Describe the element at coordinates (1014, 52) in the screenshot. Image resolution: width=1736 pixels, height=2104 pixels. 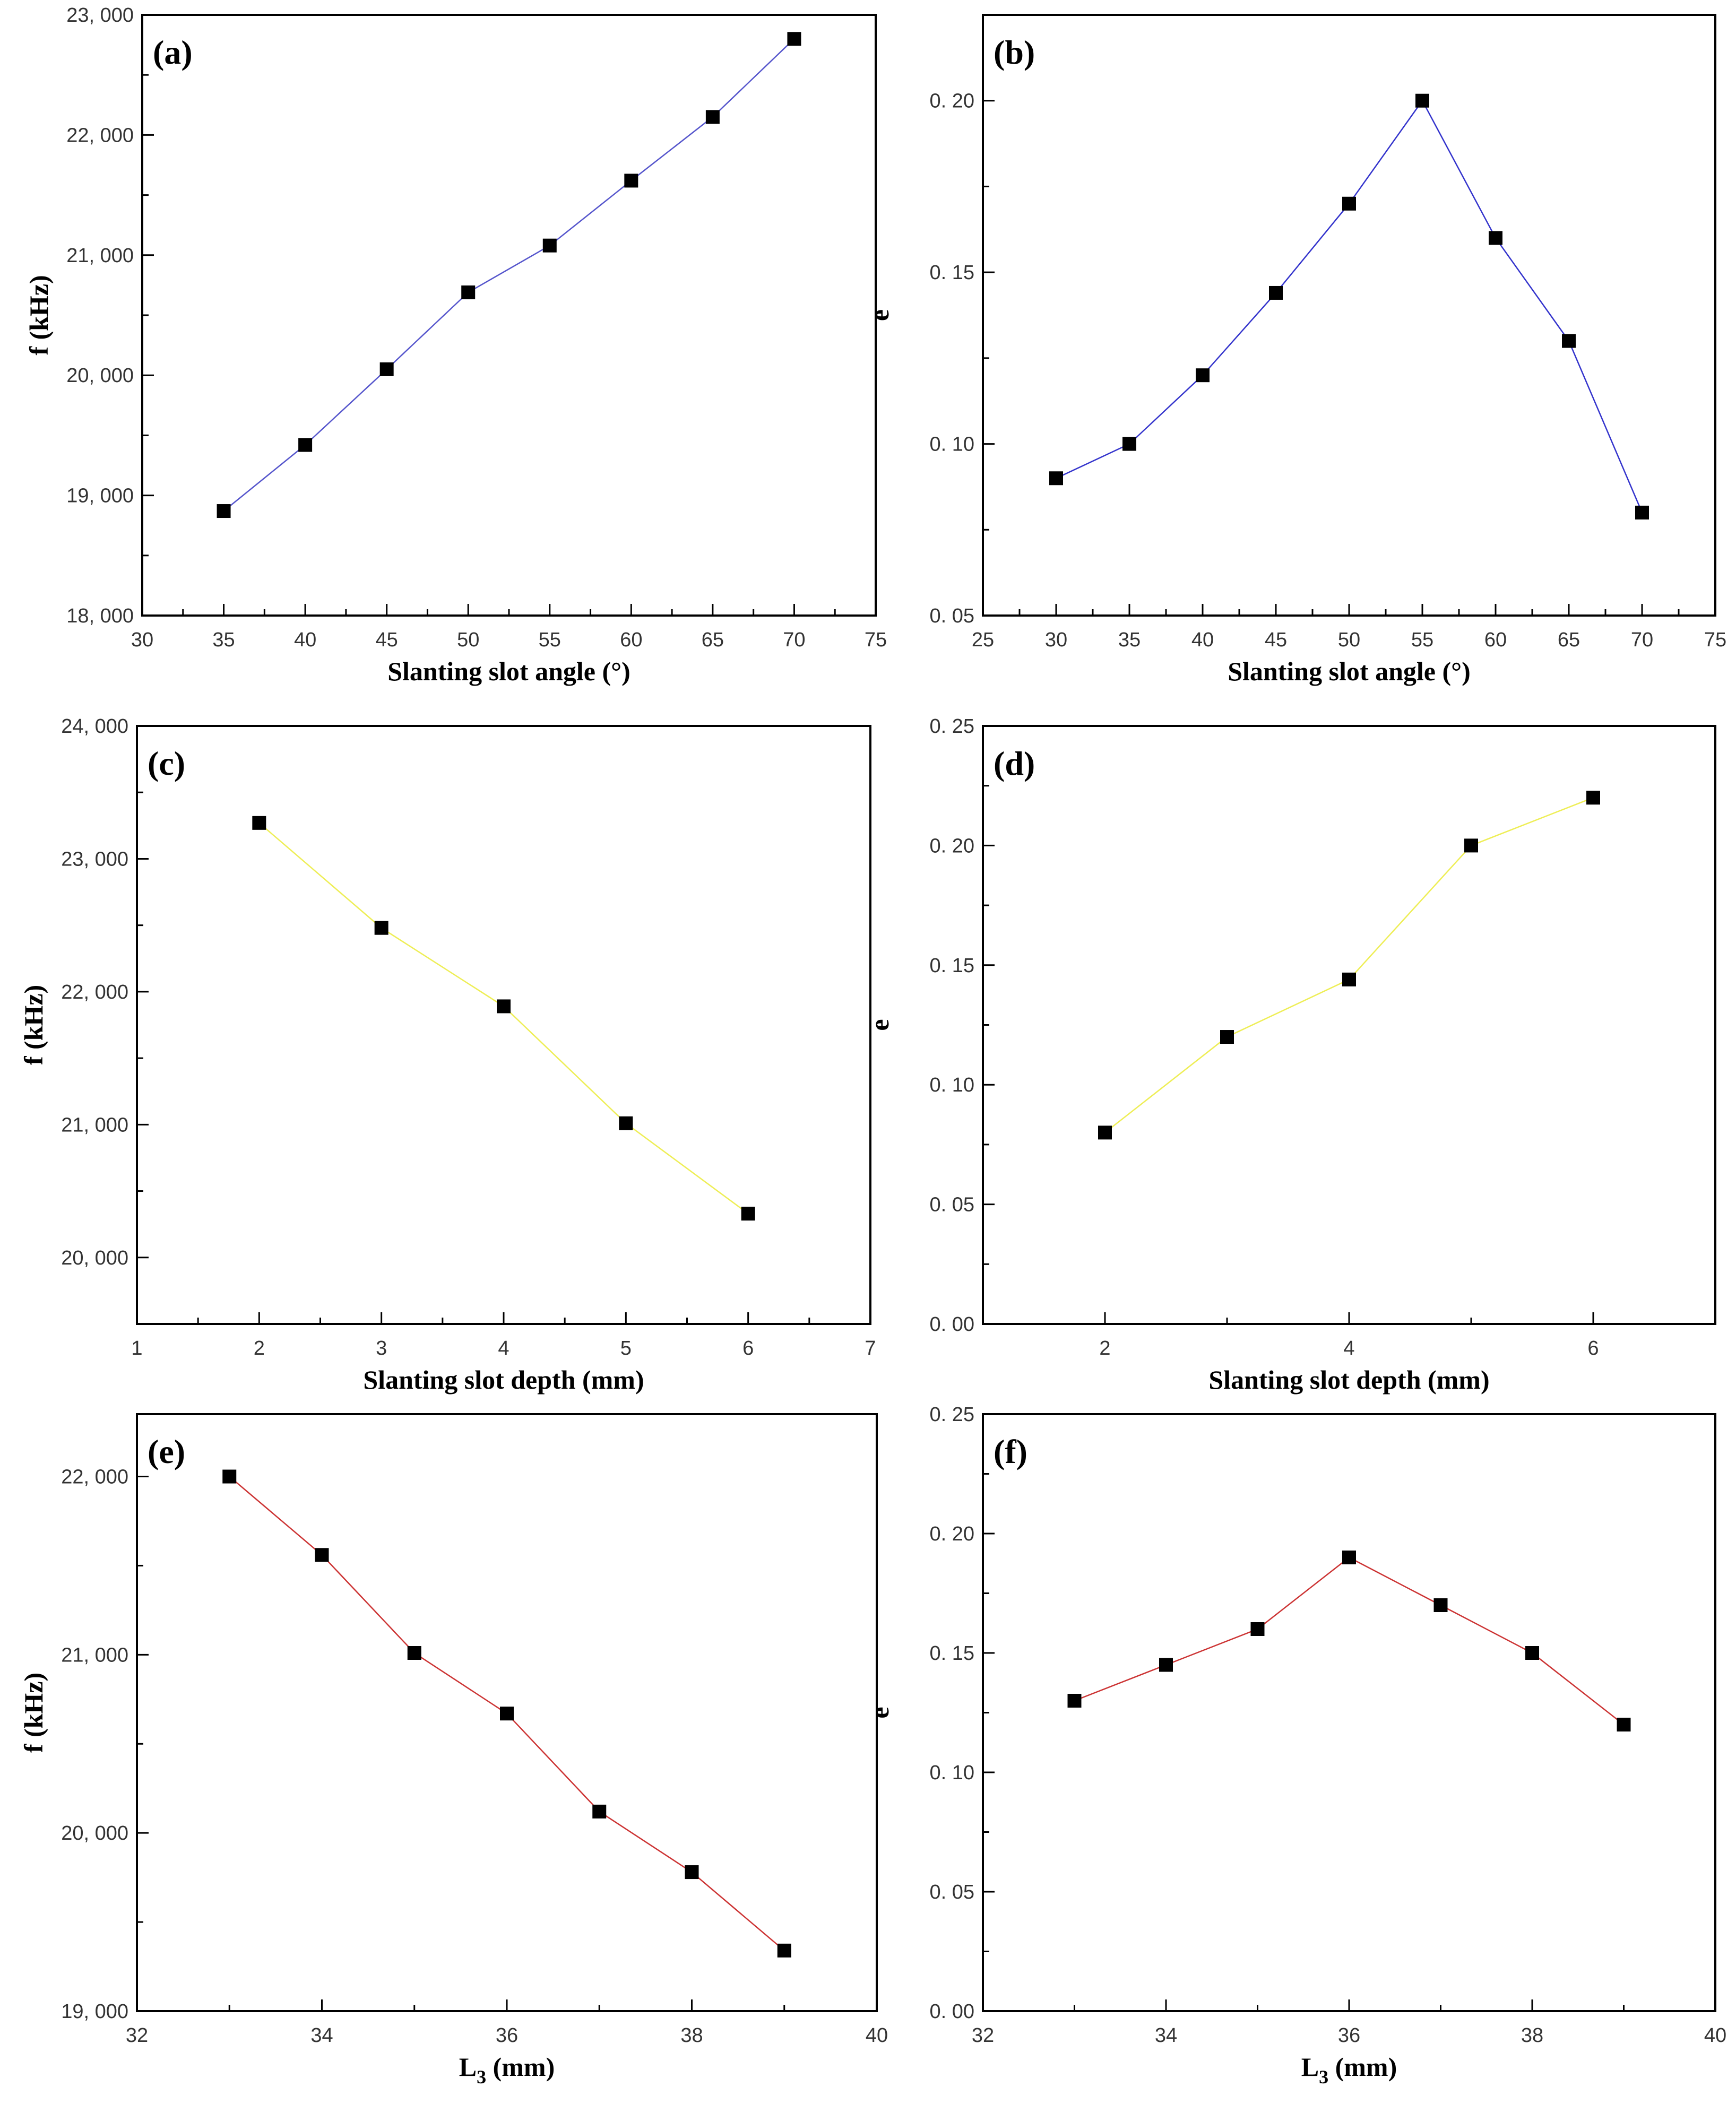
I see `chart-b-panel-label: (b)` at that location.